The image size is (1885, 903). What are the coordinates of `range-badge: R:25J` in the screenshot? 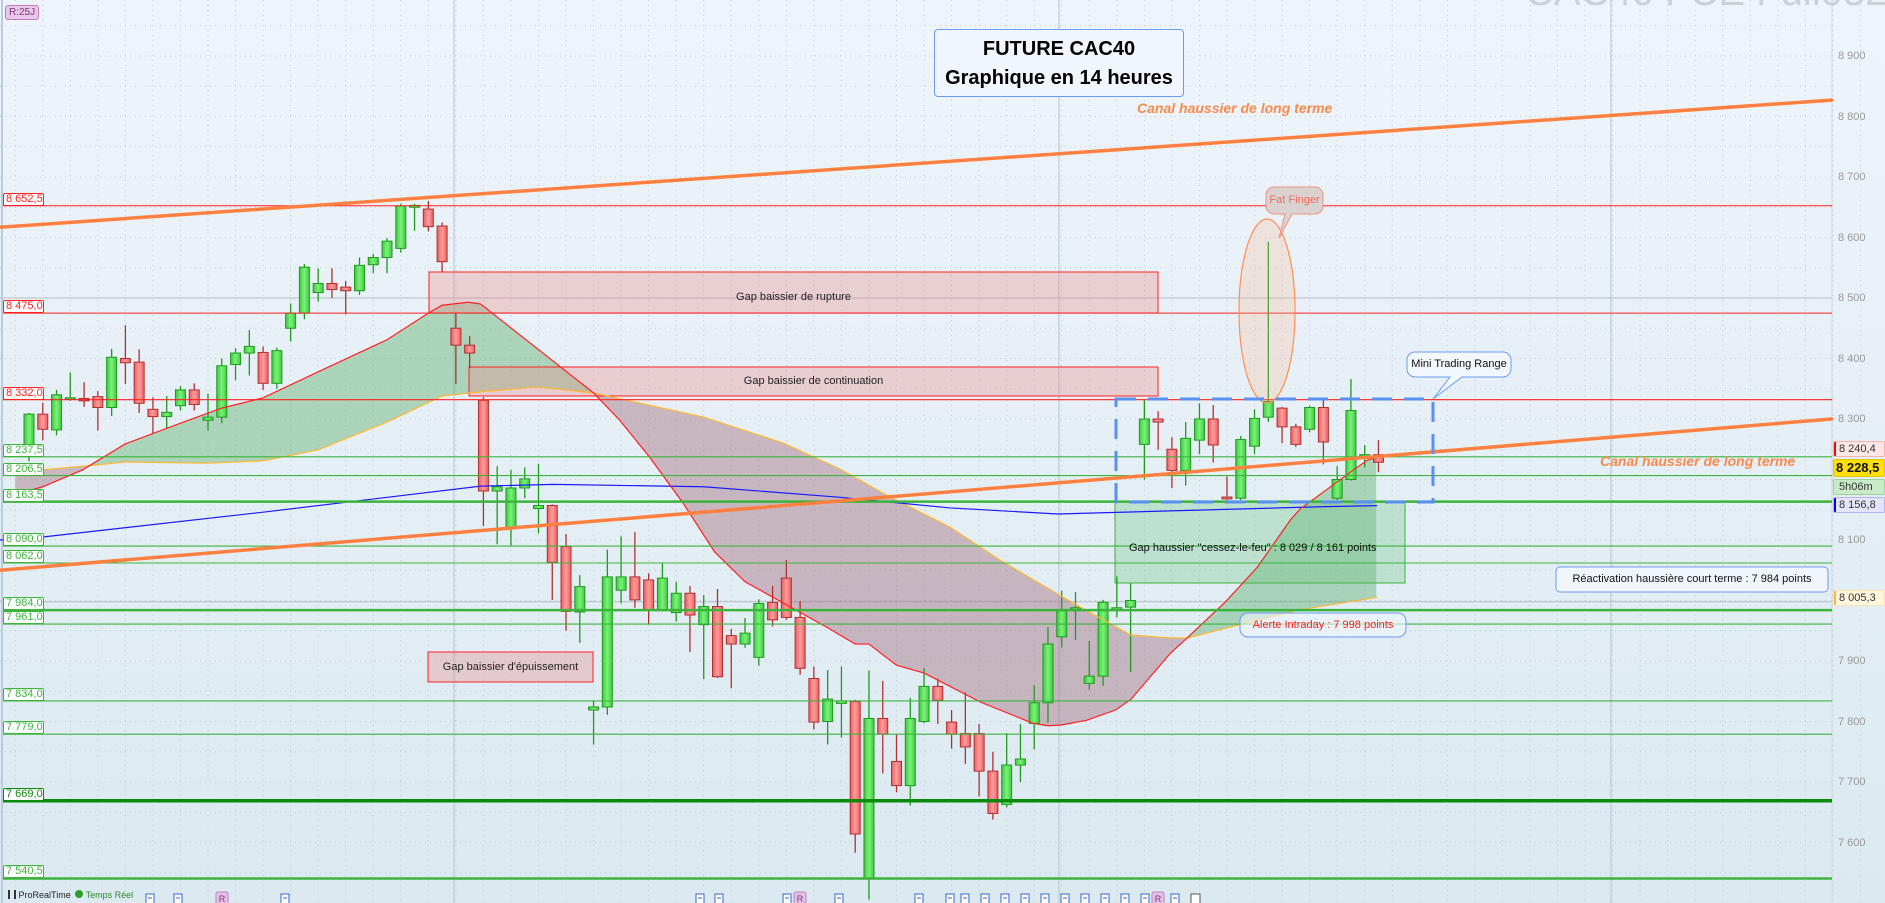 It's located at (22, 12).